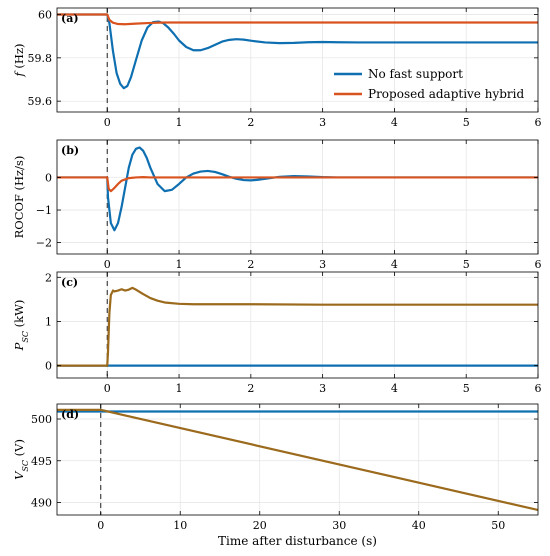 The image size is (550, 556). I want to click on y-label-unit: (Hz/s), so click(19, 175).